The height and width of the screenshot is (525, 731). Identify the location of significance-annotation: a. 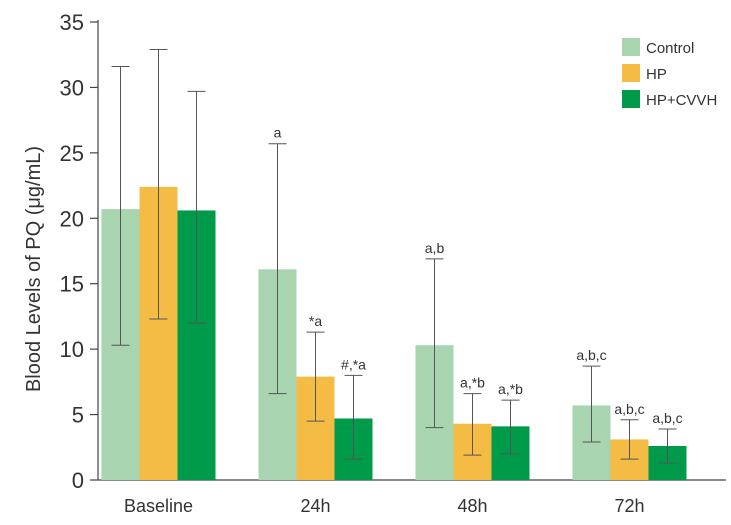
(278, 133).